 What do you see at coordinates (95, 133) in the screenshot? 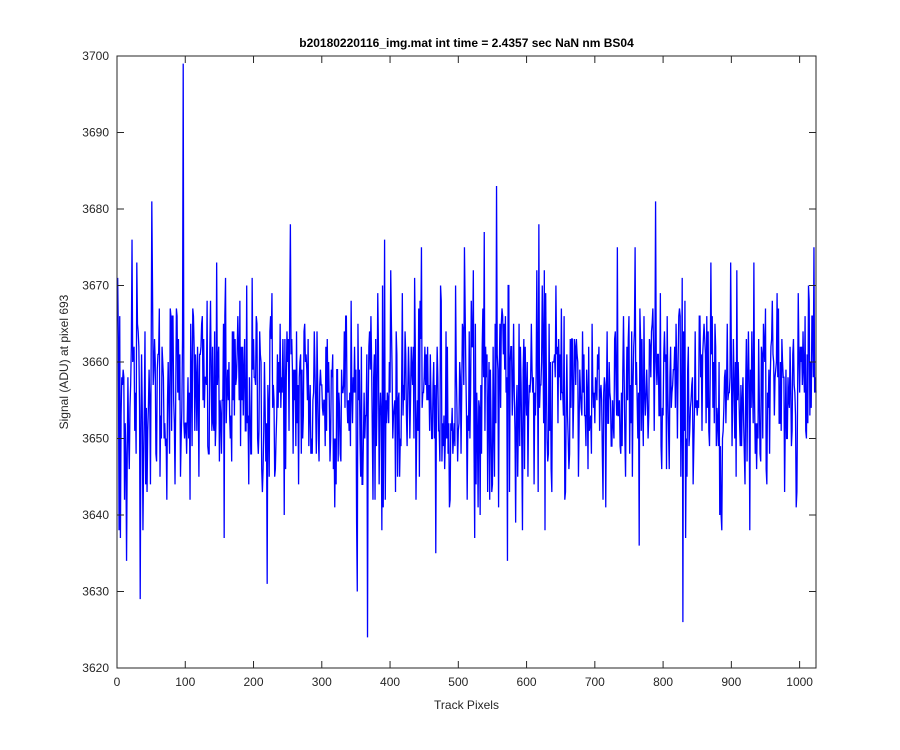
I see `y-tick-label: 3690` at bounding box center [95, 133].